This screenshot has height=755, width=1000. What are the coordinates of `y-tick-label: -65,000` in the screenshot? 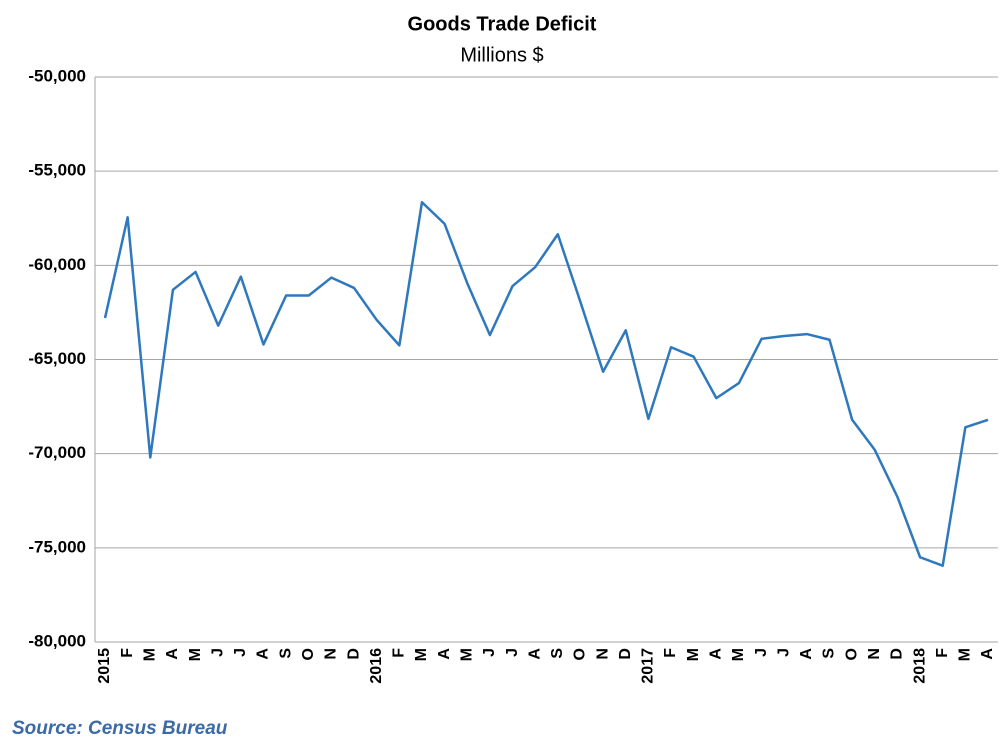 It's located at (57, 358).